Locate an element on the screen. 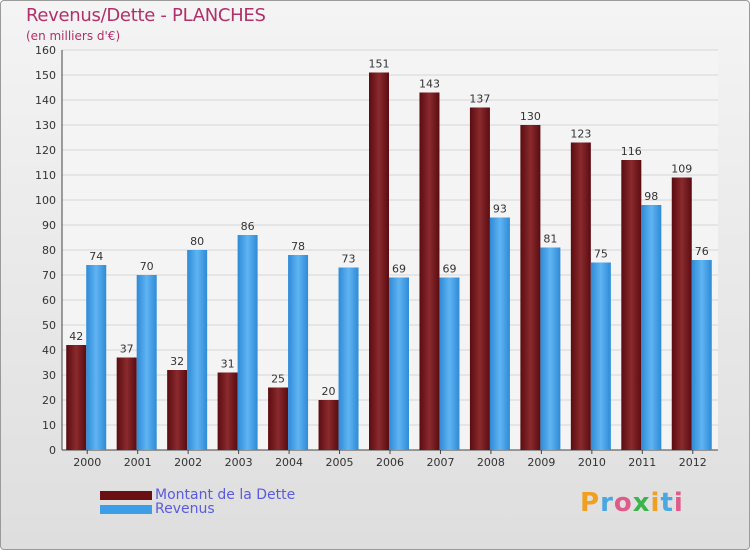 The image size is (750, 550). y-tick-label: 10 is located at coordinates (49, 425).